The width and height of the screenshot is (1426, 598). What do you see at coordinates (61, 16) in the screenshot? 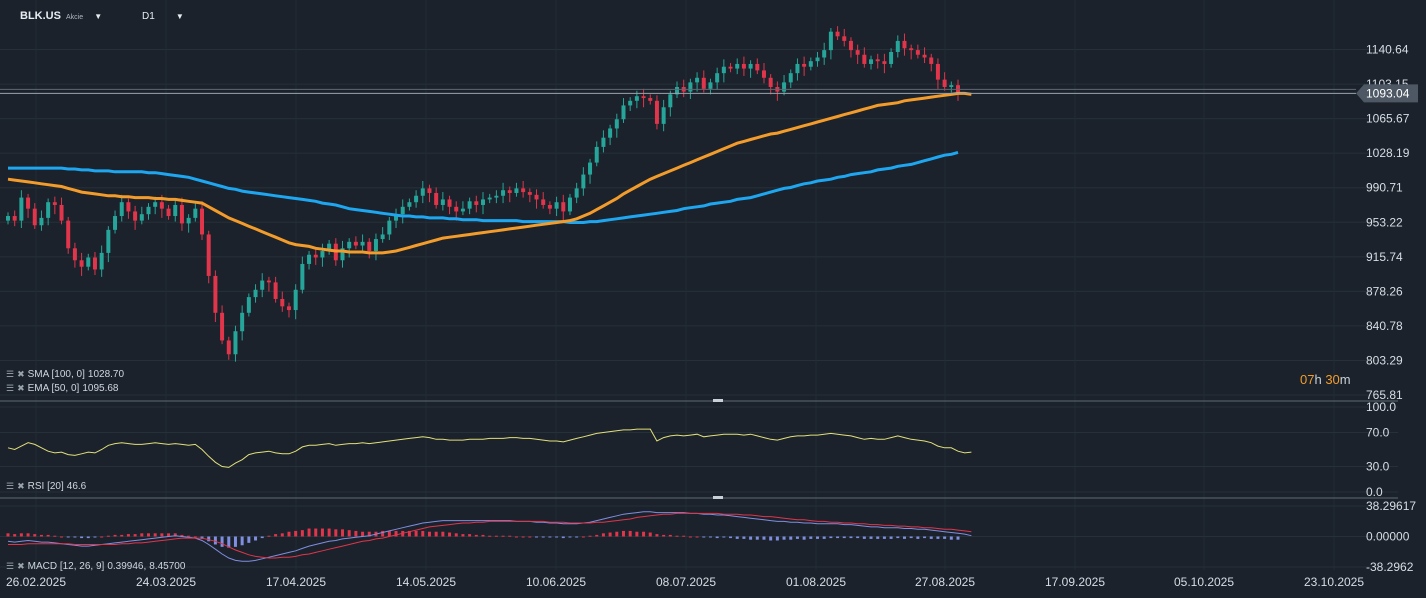
I see `symbol-selector: BLK.US Akcie ▼` at bounding box center [61, 16].